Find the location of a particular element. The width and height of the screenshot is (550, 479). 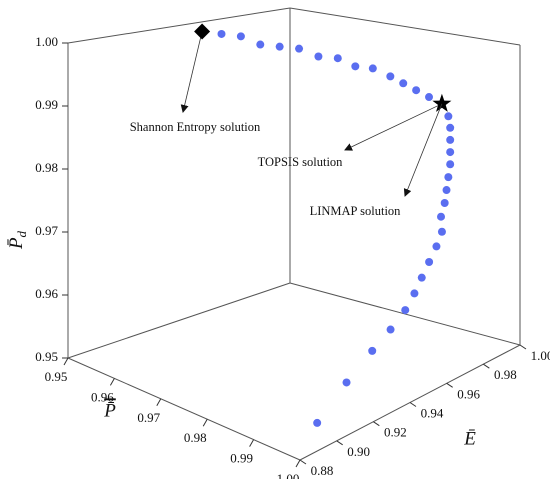

z-tick-label: 1.00 is located at coordinates (46, 41).